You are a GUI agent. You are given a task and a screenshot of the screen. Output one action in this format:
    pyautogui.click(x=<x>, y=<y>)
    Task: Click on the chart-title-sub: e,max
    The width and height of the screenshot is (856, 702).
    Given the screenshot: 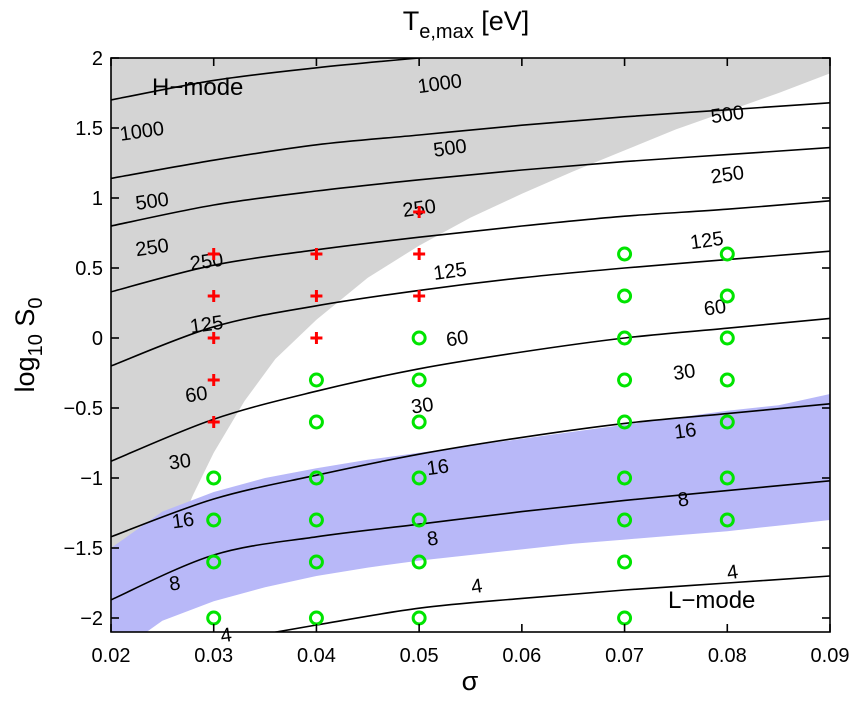 What is the action you would take?
    pyautogui.click(x=446, y=32)
    